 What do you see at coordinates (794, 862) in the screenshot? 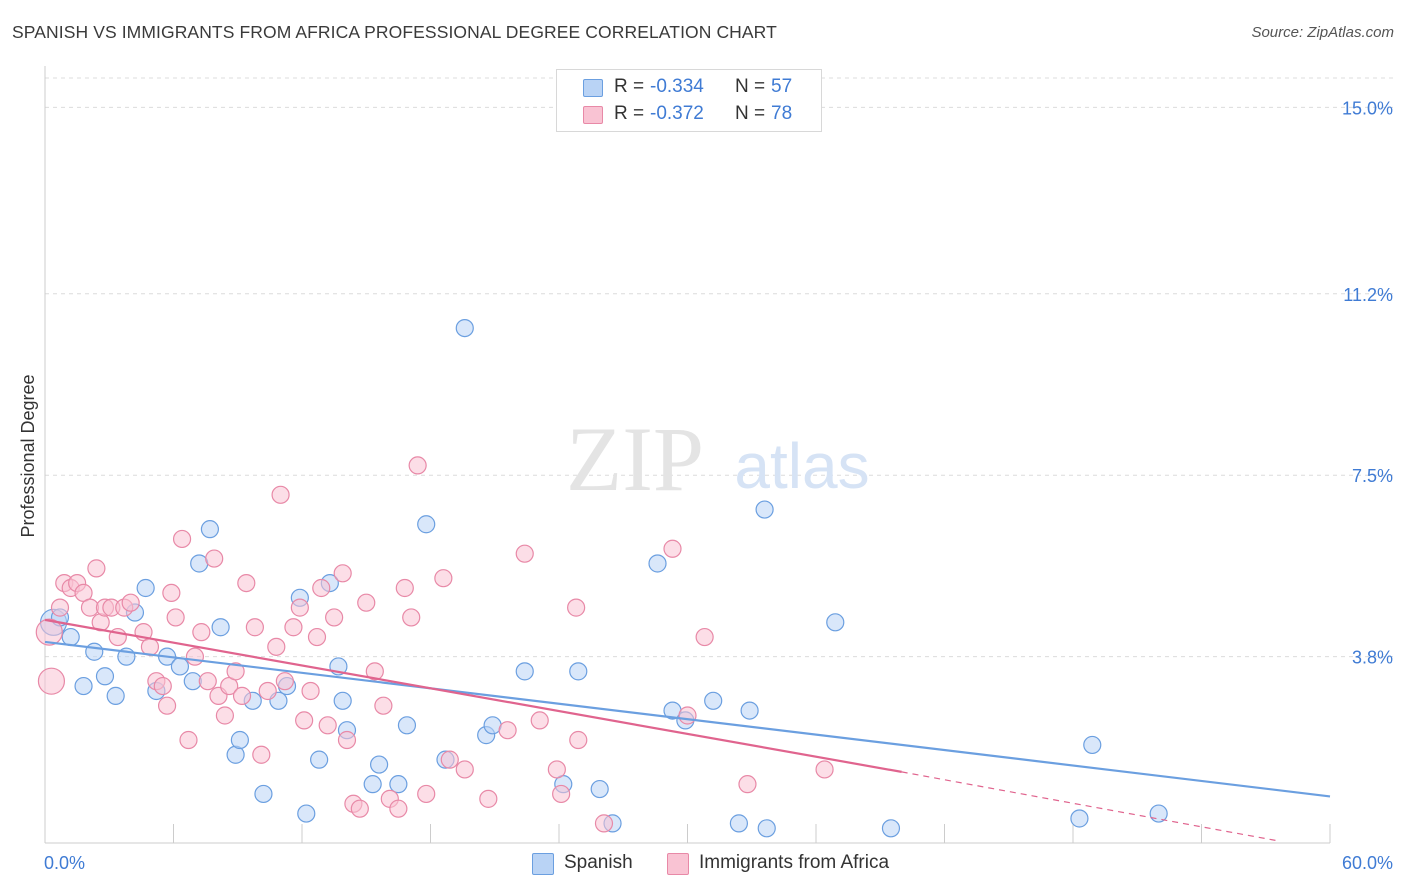
I see `legend-label-africa: Immigrants from Africa` at bounding box center [794, 862].